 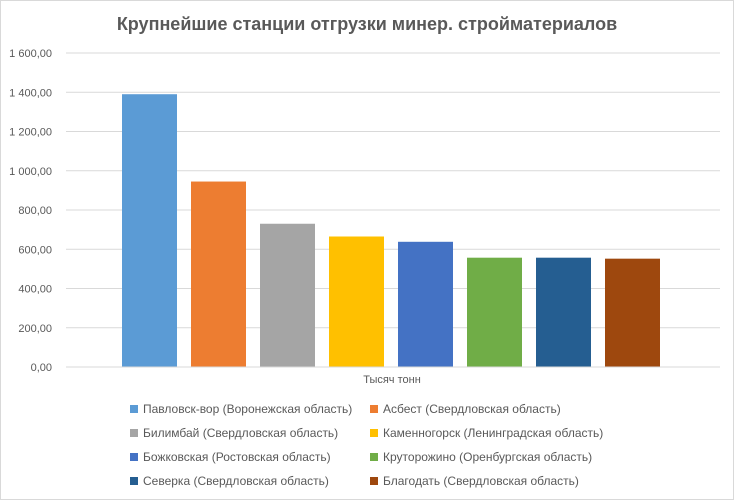 I want to click on legend-label: Северка (Свердловская область), so click(x=236, y=481).